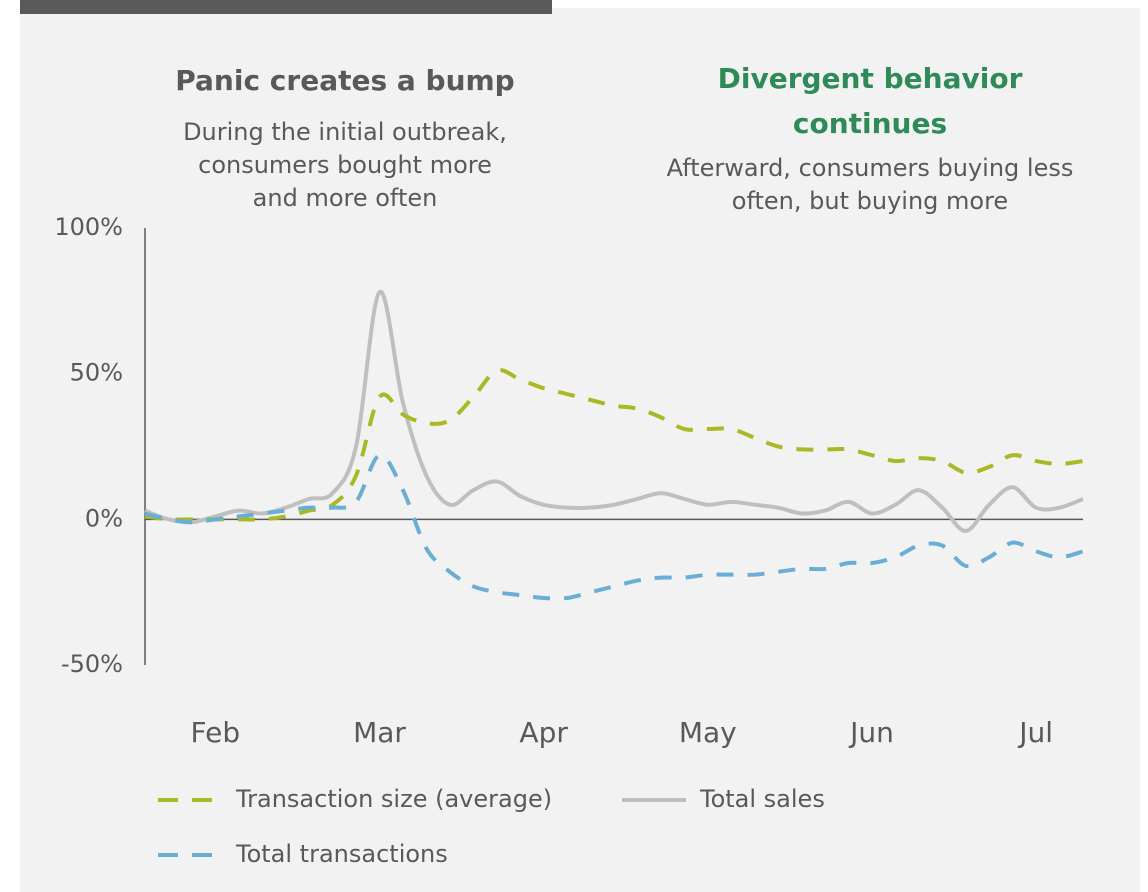  What do you see at coordinates (104, 518) in the screenshot?
I see `y-tick-label: 0%` at bounding box center [104, 518].